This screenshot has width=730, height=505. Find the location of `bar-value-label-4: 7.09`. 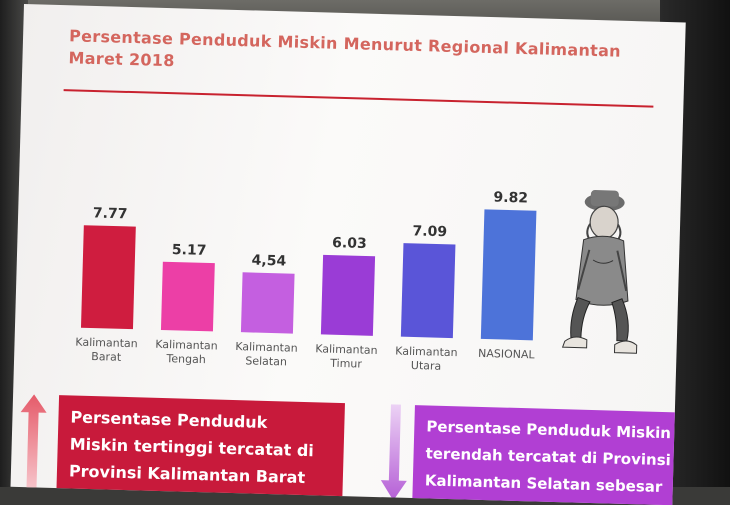

bar-value-label-4: 7.09 is located at coordinates (429, 231).